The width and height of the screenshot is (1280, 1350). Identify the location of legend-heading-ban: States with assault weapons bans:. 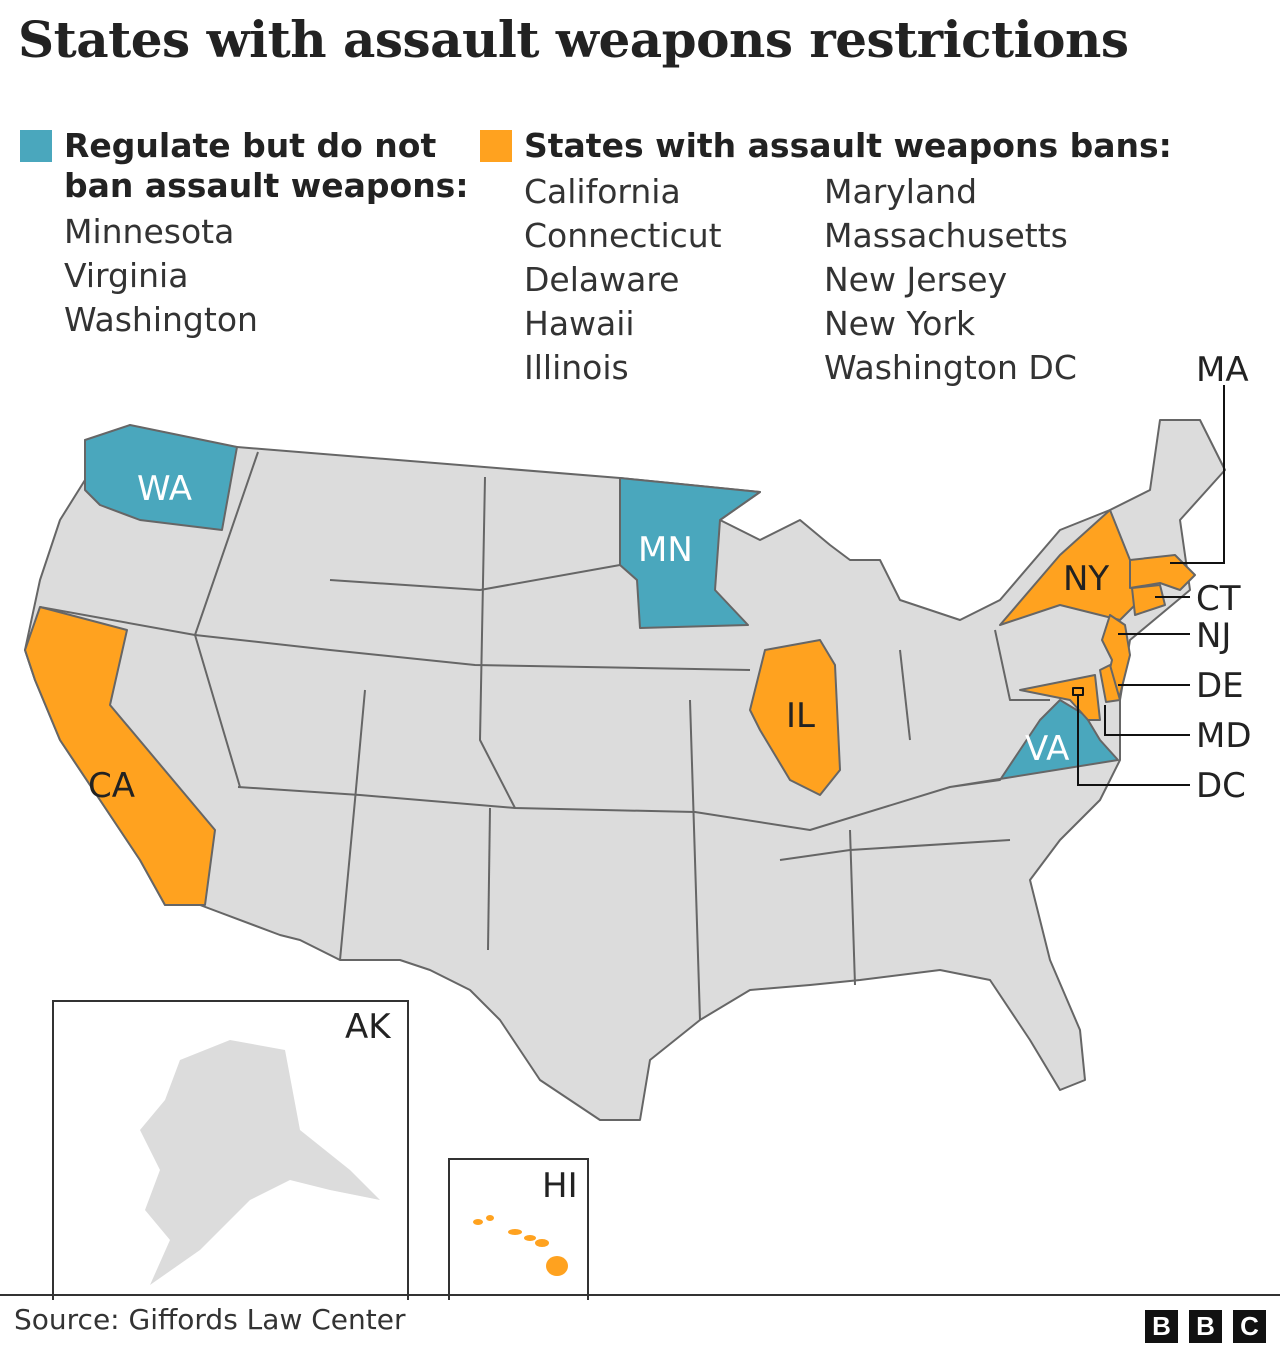
(848, 145).